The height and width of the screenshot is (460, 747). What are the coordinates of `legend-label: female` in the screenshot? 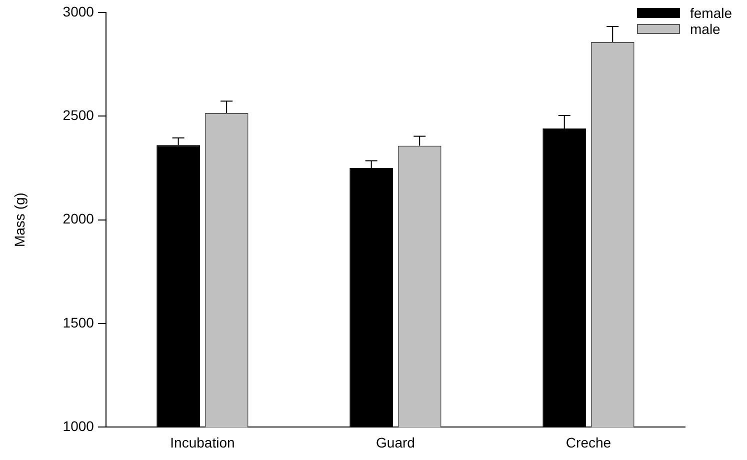 It's located at (711, 12).